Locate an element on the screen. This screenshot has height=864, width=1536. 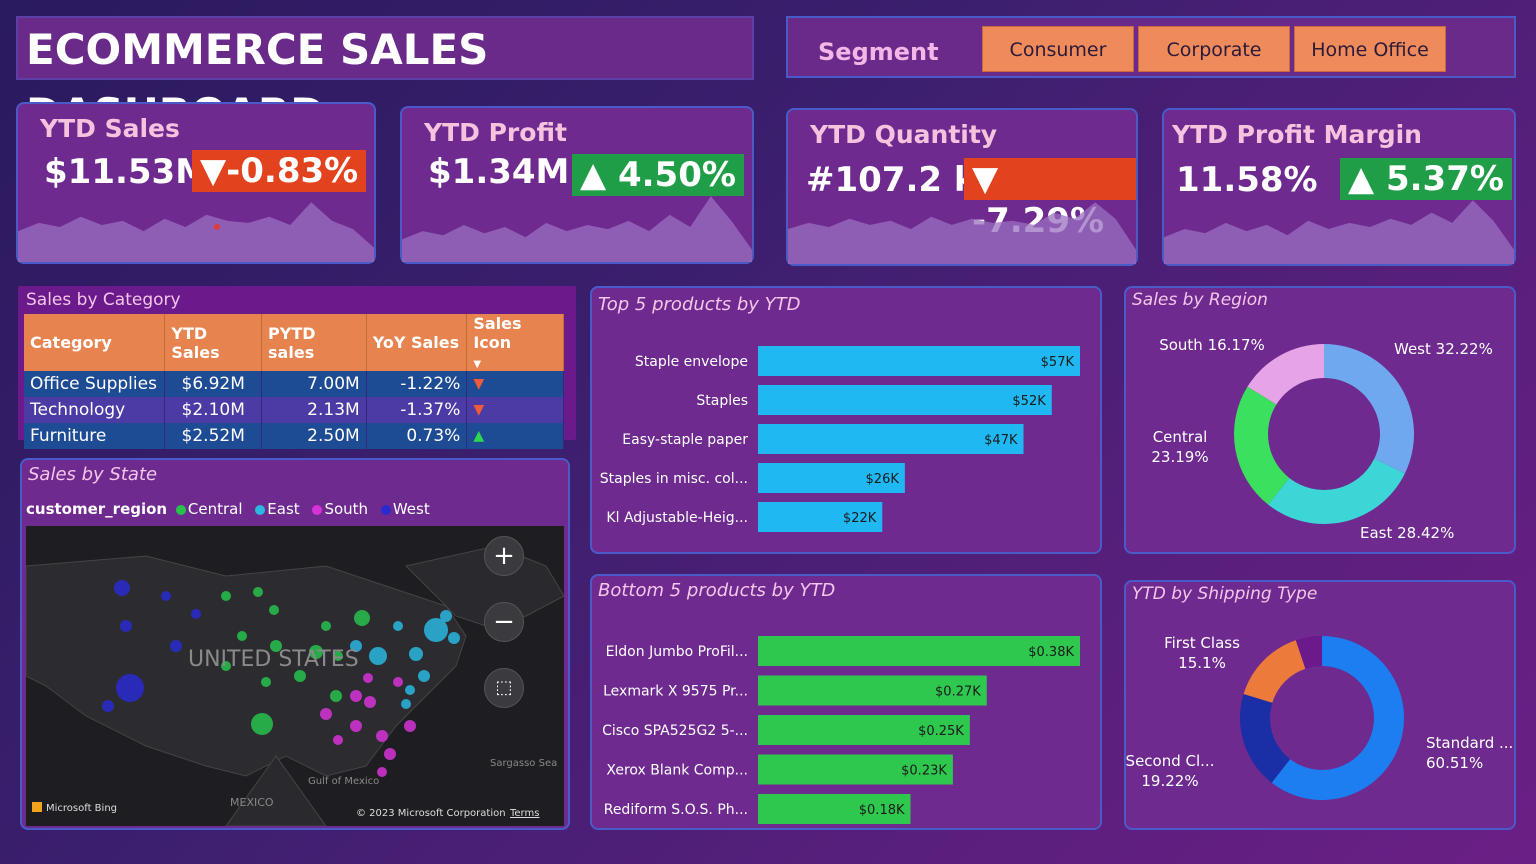
table-row: Technology $2.10M 2.13M -1.37% ▼ is located at coordinates (294, 410).